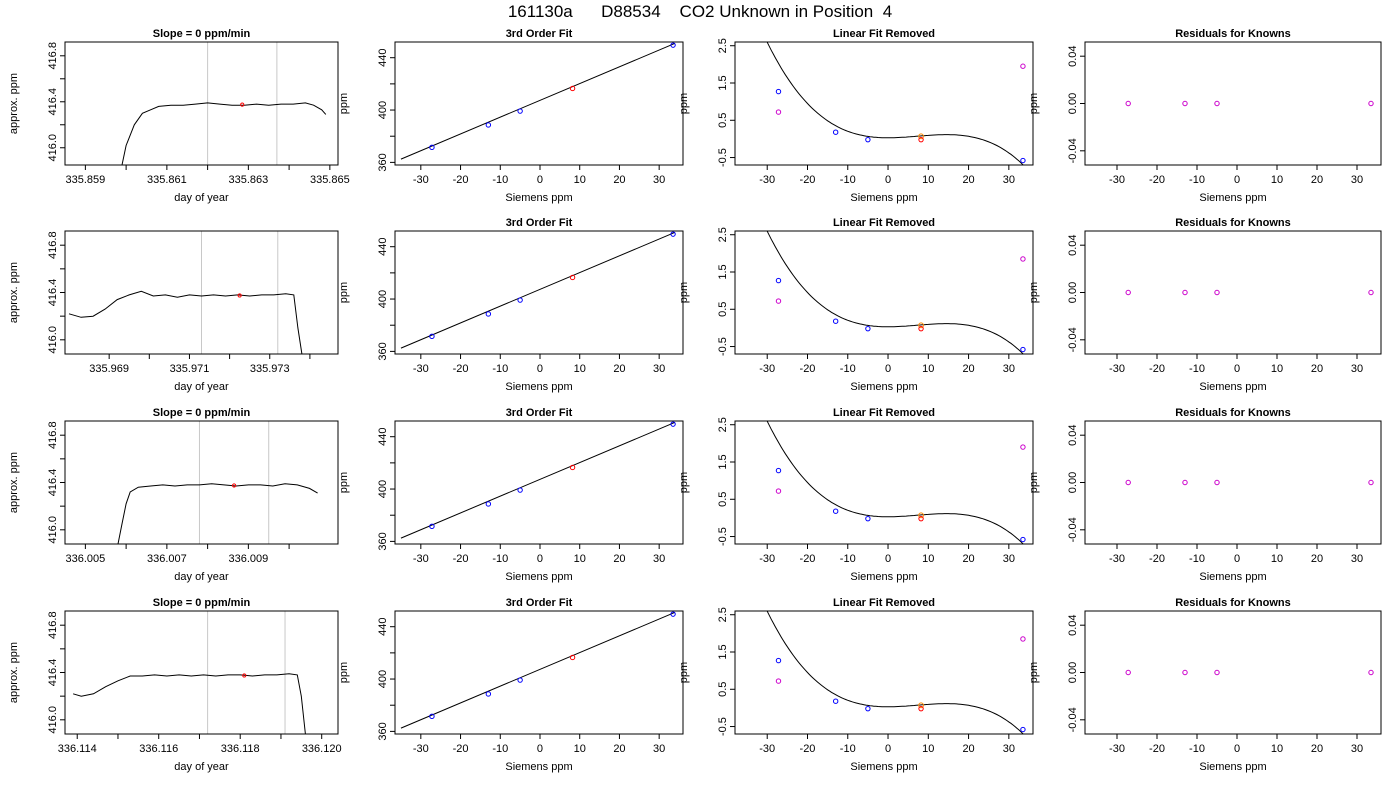  I want to click on y-tick-label: 2.5, so click(723, 234).